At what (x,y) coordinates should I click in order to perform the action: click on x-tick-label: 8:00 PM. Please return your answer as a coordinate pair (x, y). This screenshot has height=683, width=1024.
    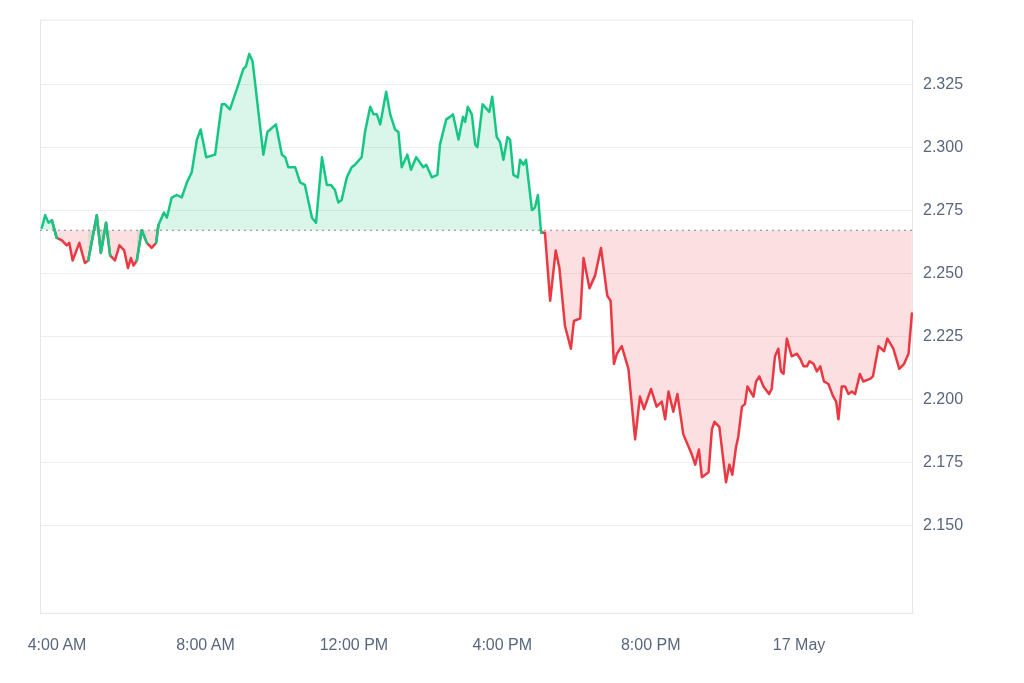
    Looking at the image, I should click on (650, 644).